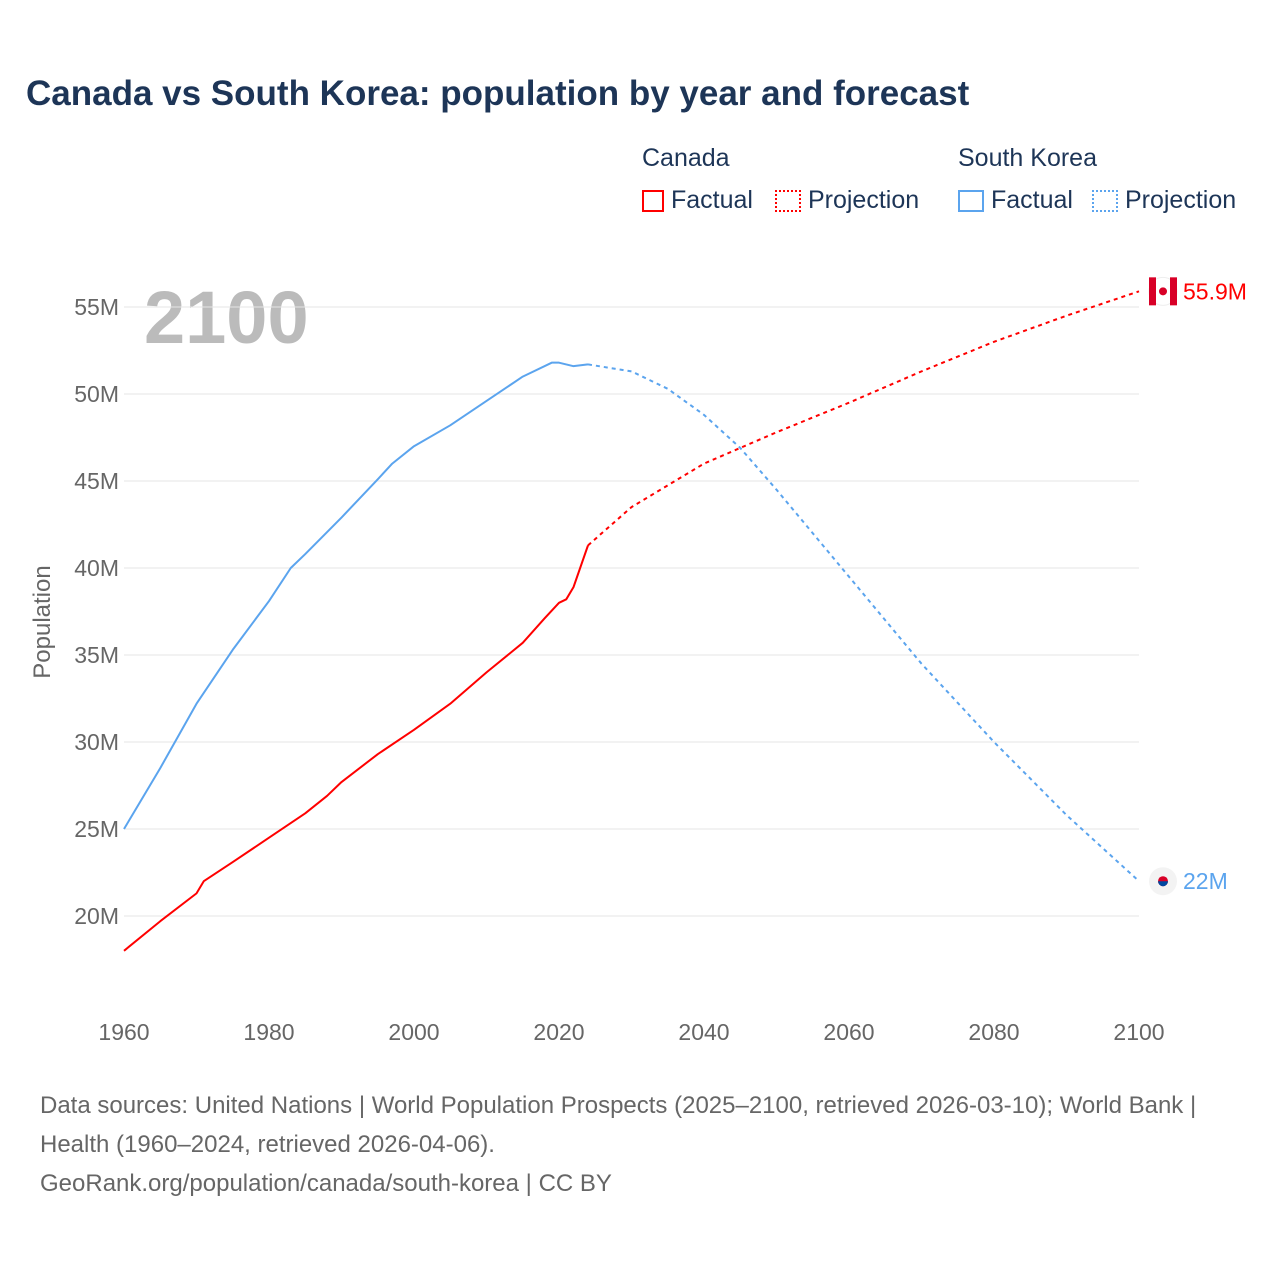 The height and width of the screenshot is (1280, 1280). I want to click on series-line-south-korea-factual, so click(356, 595).